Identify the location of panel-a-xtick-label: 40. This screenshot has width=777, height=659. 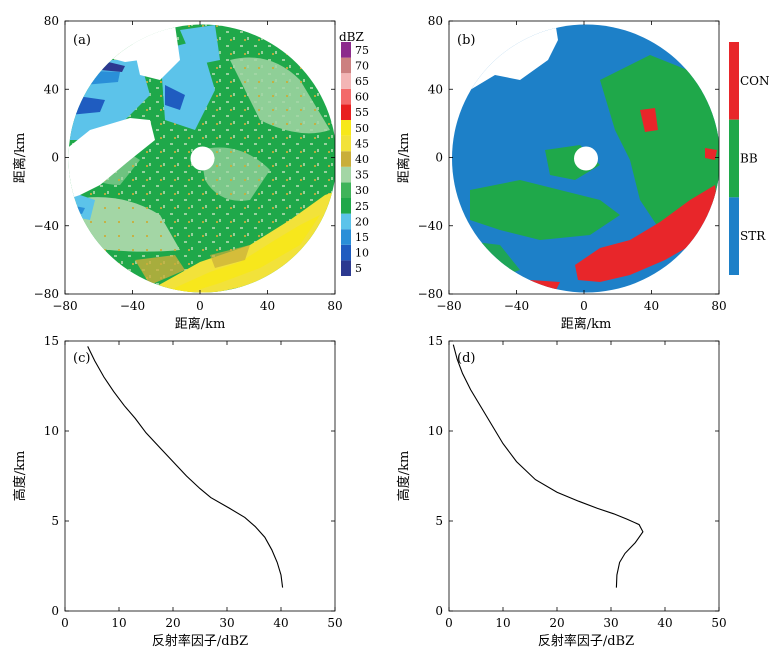
(267, 306).